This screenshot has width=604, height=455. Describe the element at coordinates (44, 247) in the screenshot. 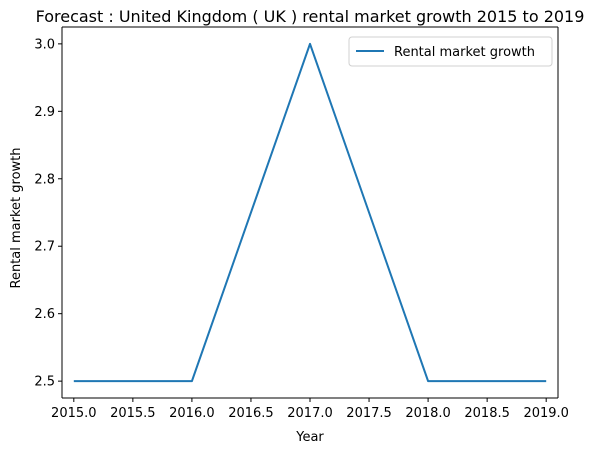

I see `y-tick-label: 2.7` at that location.